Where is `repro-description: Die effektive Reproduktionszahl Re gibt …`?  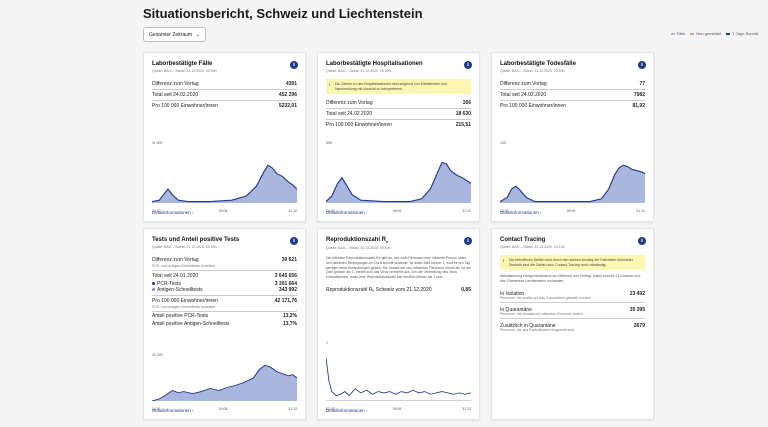 repro-description: Die effektive Reproduktionszahl Re gibt … is located at coordinates (398, 268).